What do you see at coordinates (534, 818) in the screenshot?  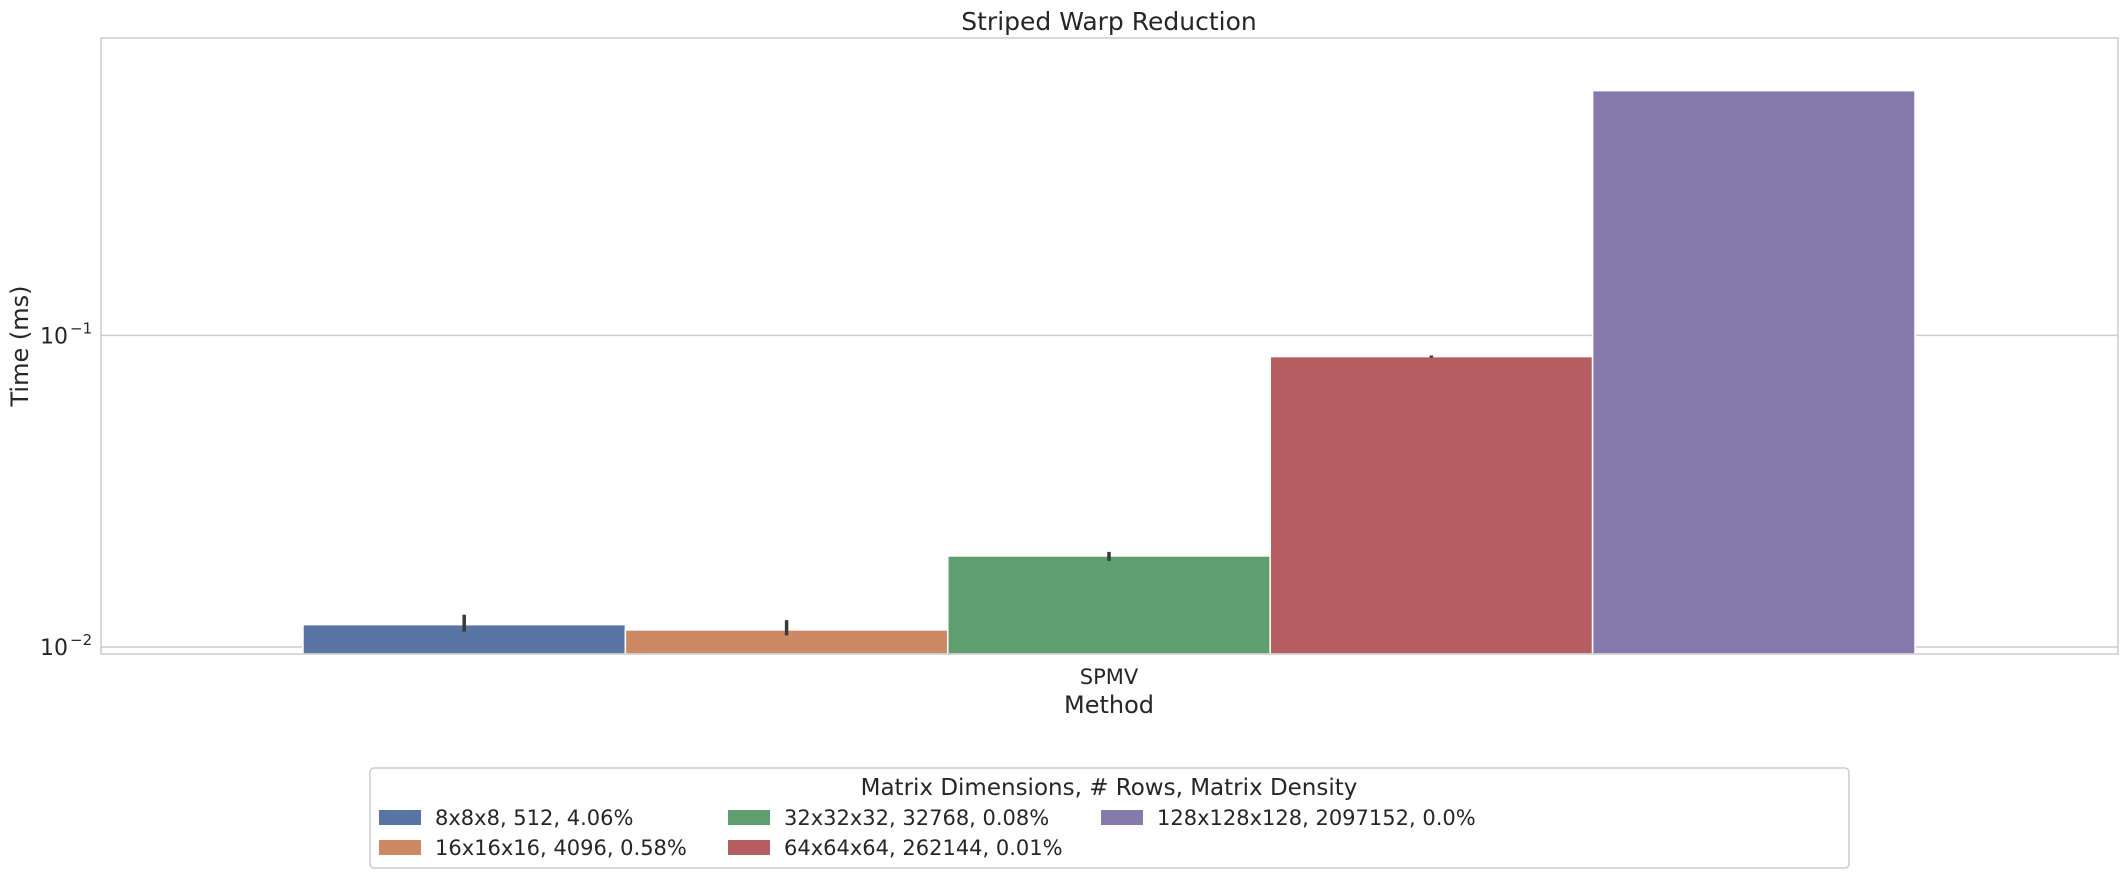 I see `legend-label: 8x8x8, 512, 4.06%` at bounding box center [534, 818].